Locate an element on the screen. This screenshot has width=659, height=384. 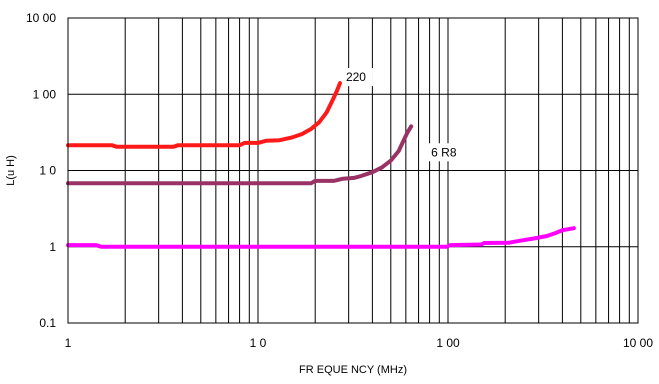
y-tick-label: 1 0 is located at coordinates (47, 171).